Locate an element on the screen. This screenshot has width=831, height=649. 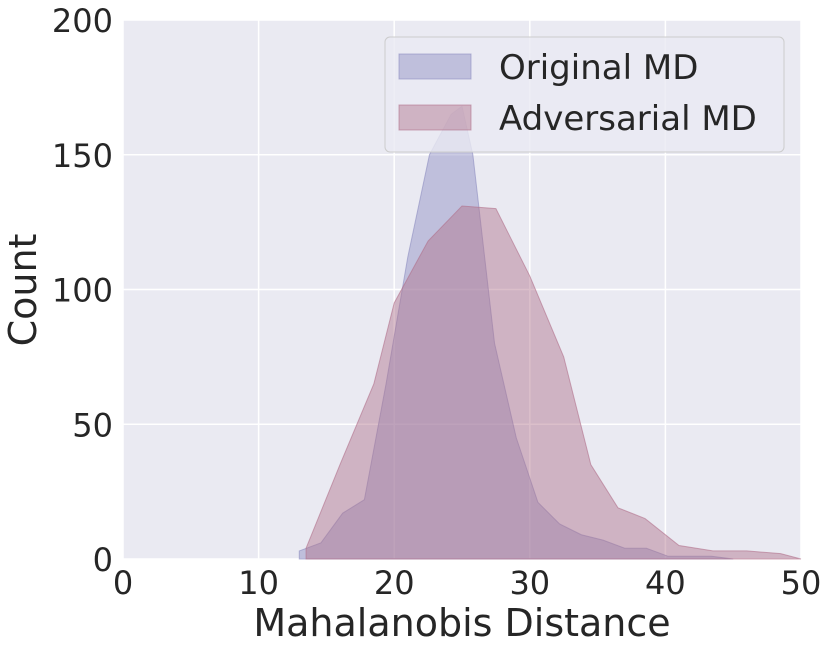
y-axis-ticks: 0 50 100 150 200 is located at coordinates (82, 290).